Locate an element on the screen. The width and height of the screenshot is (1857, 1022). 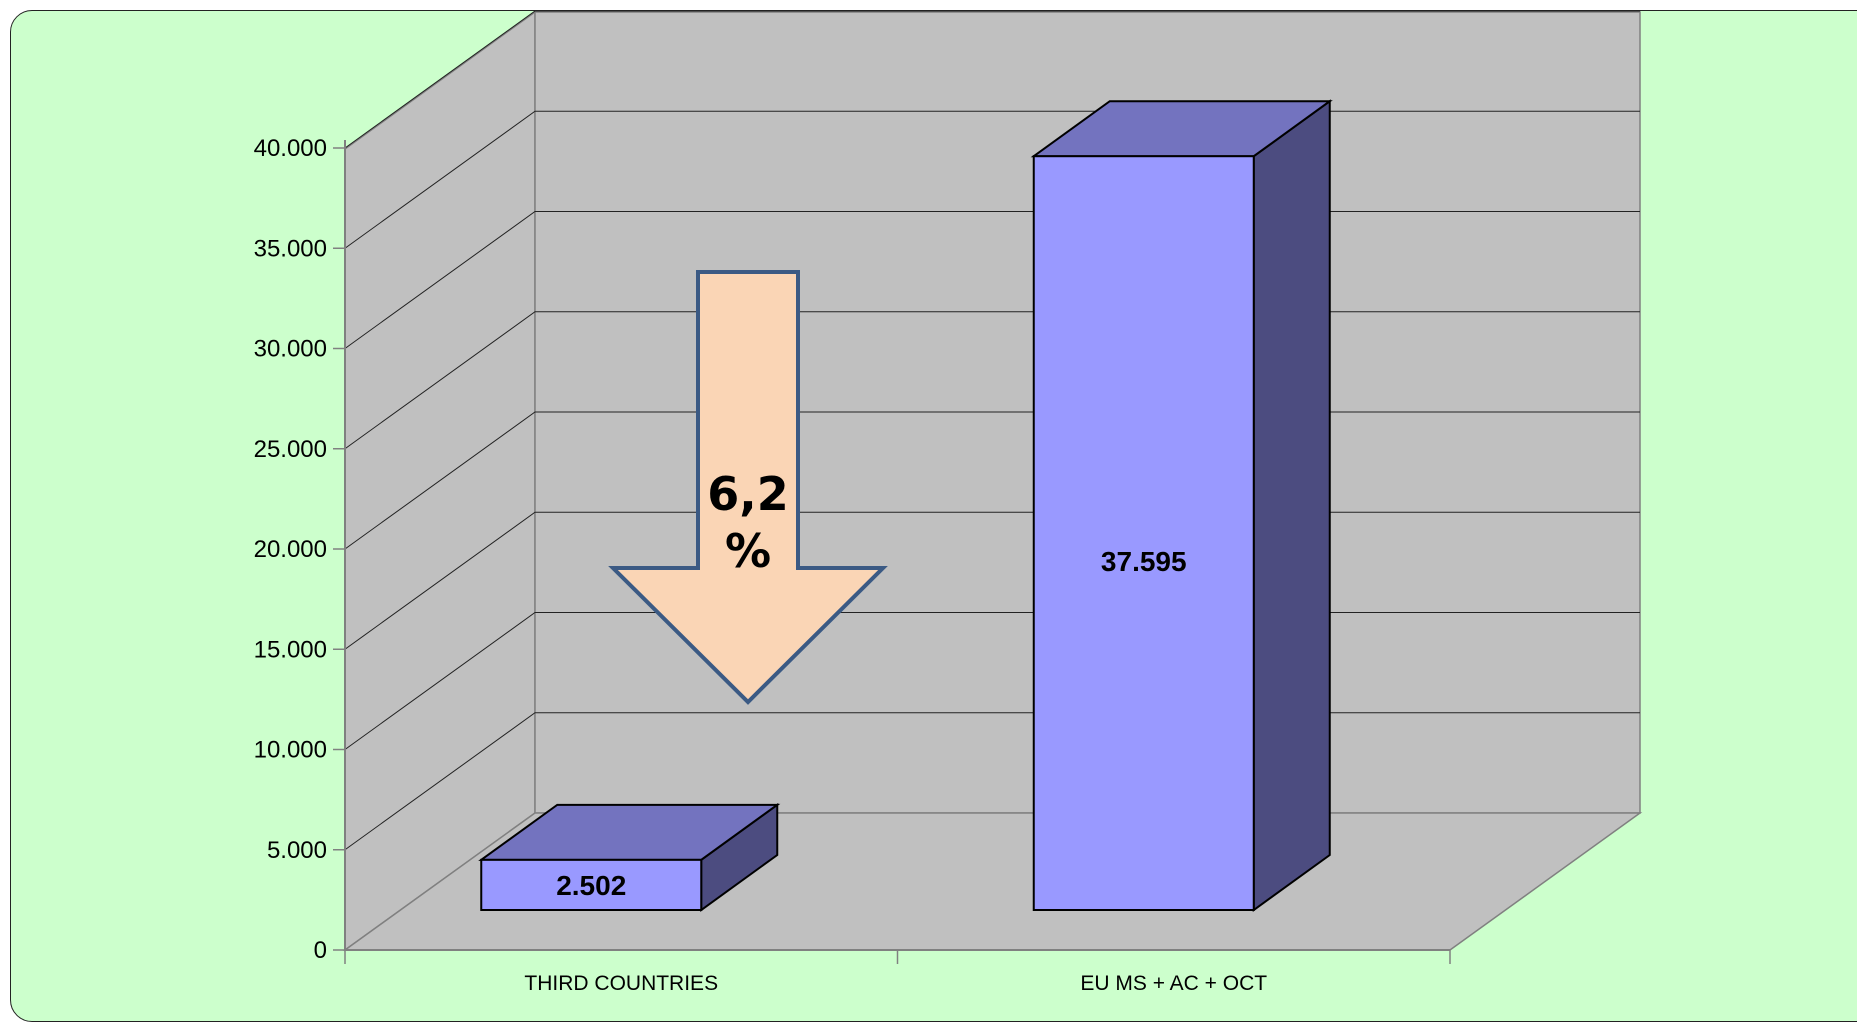
arrow-label-line1: 6,2 is located at coordinates (748, 494).